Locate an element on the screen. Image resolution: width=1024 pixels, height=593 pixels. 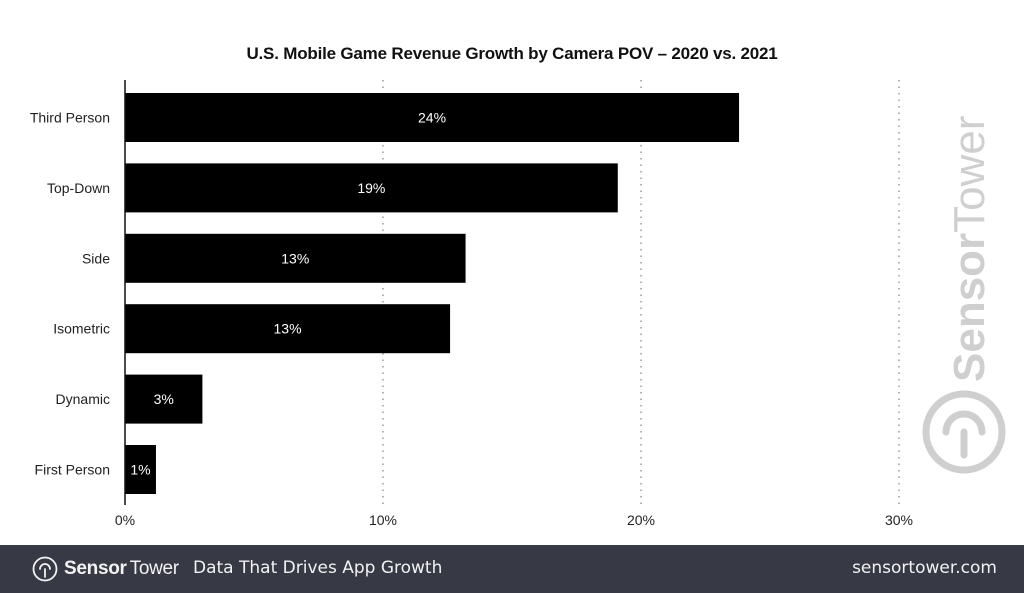
data-label: 3% is located at coordinates (164, 399).